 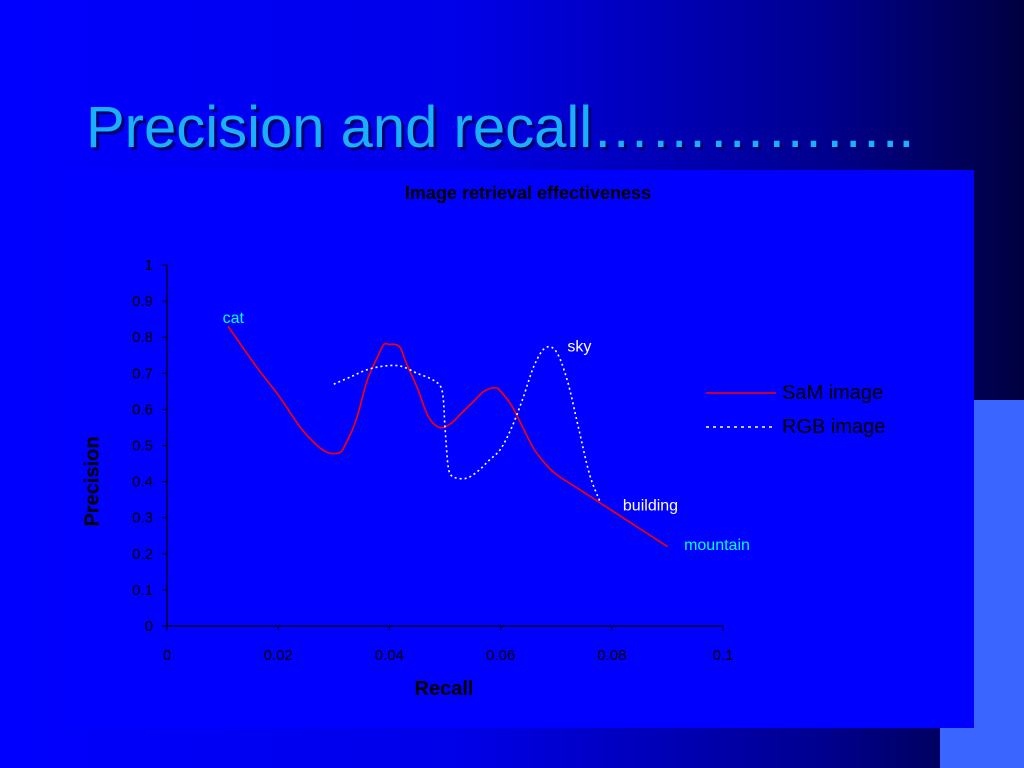 What do you see at coordinates (142, 518) in the screenshot?
I see `y-tick-label: 0.3` at bounding box center [142, 518].